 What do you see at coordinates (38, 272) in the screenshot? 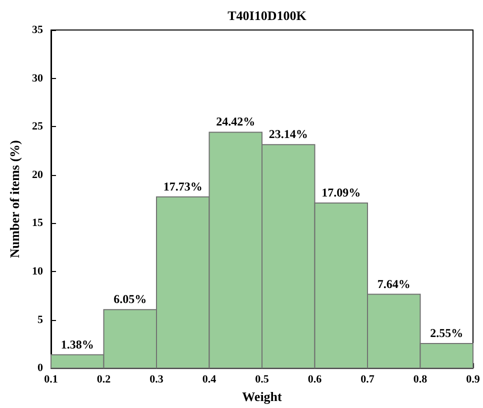
I see `y-tick-label: 10` at bounding box center [38, 272].